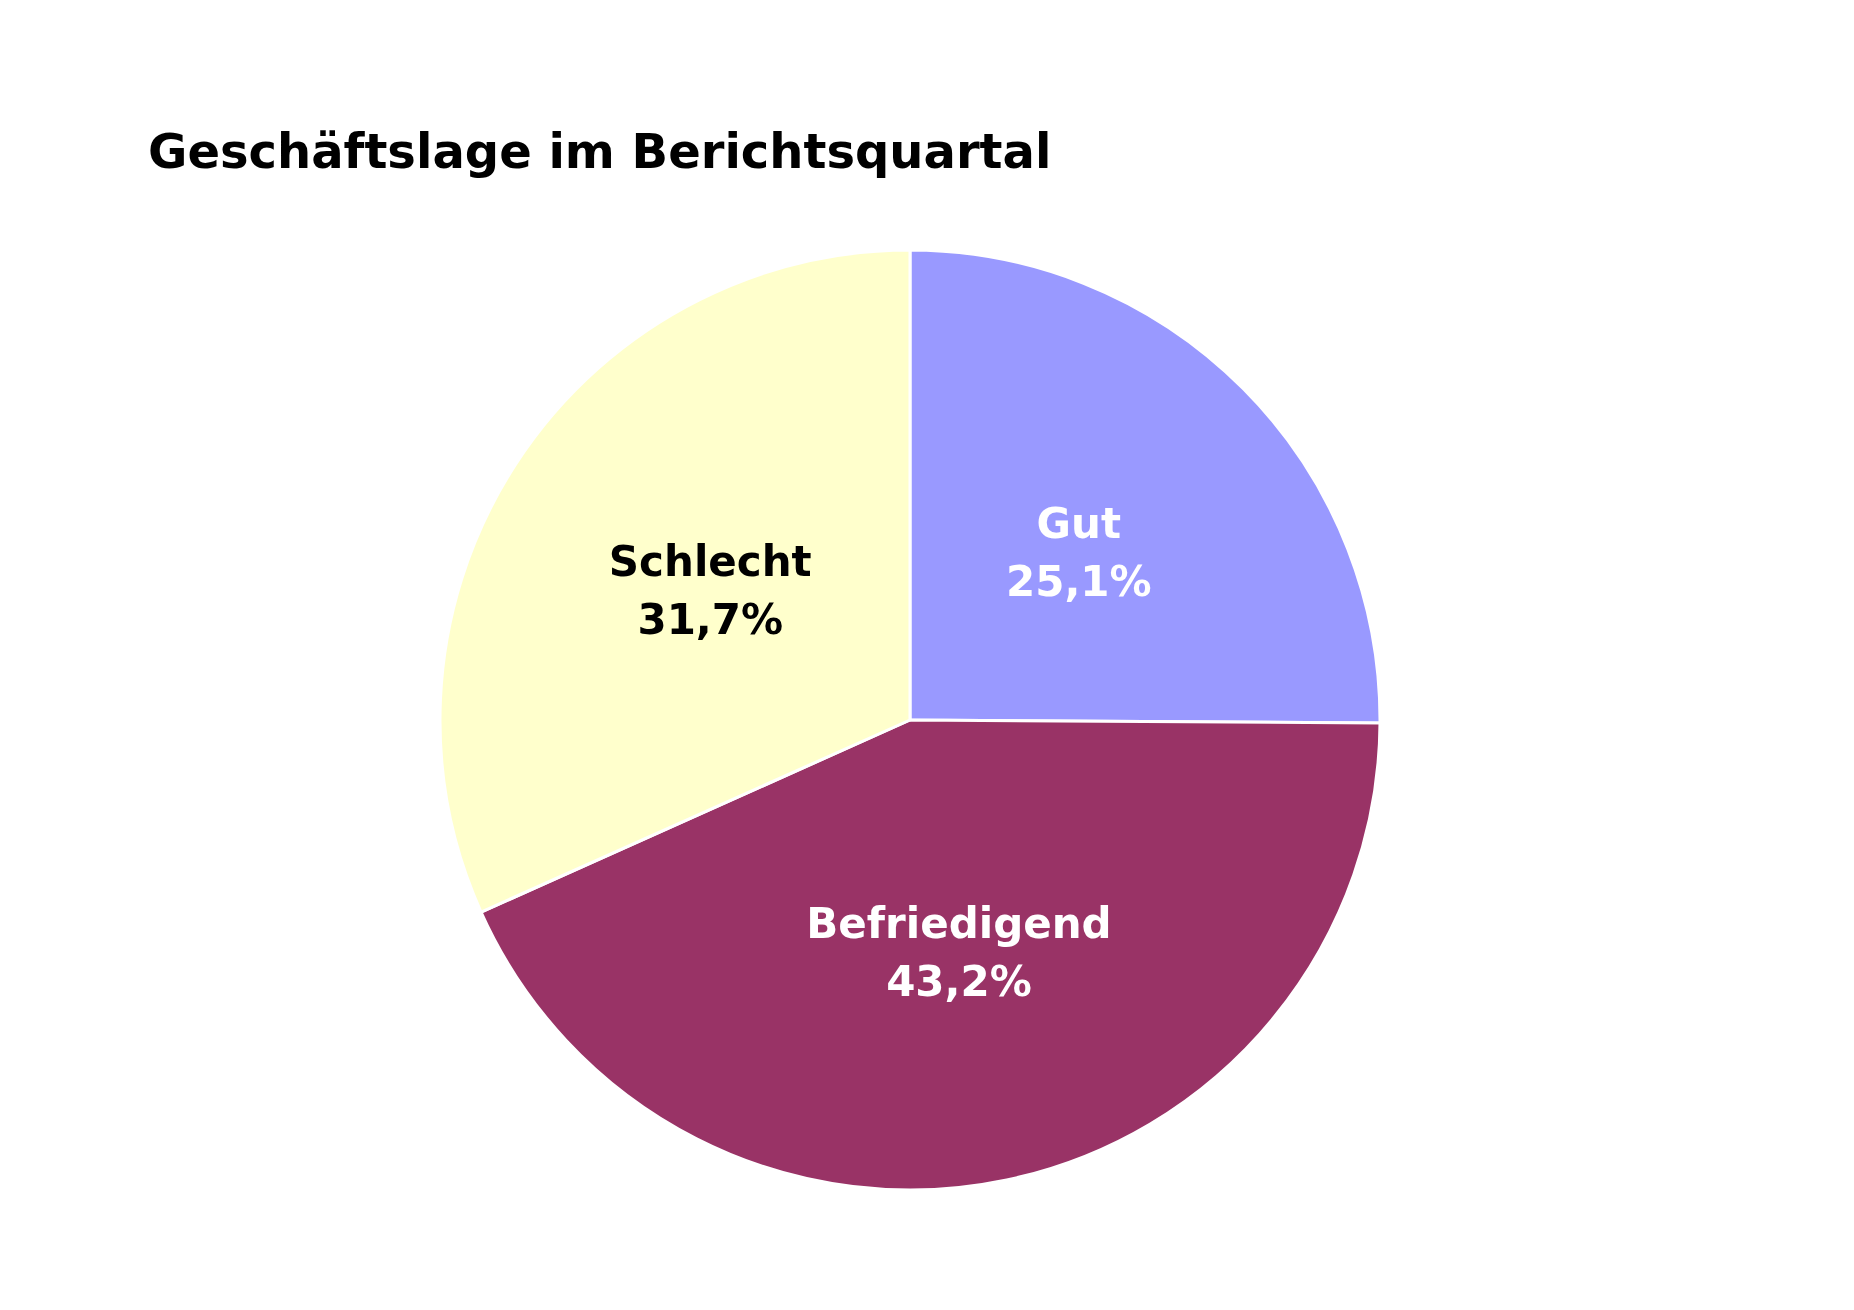 This screenshot has width=1854, height=1310. I want to click on slice-label: Befriedigend, so click(959, 924).